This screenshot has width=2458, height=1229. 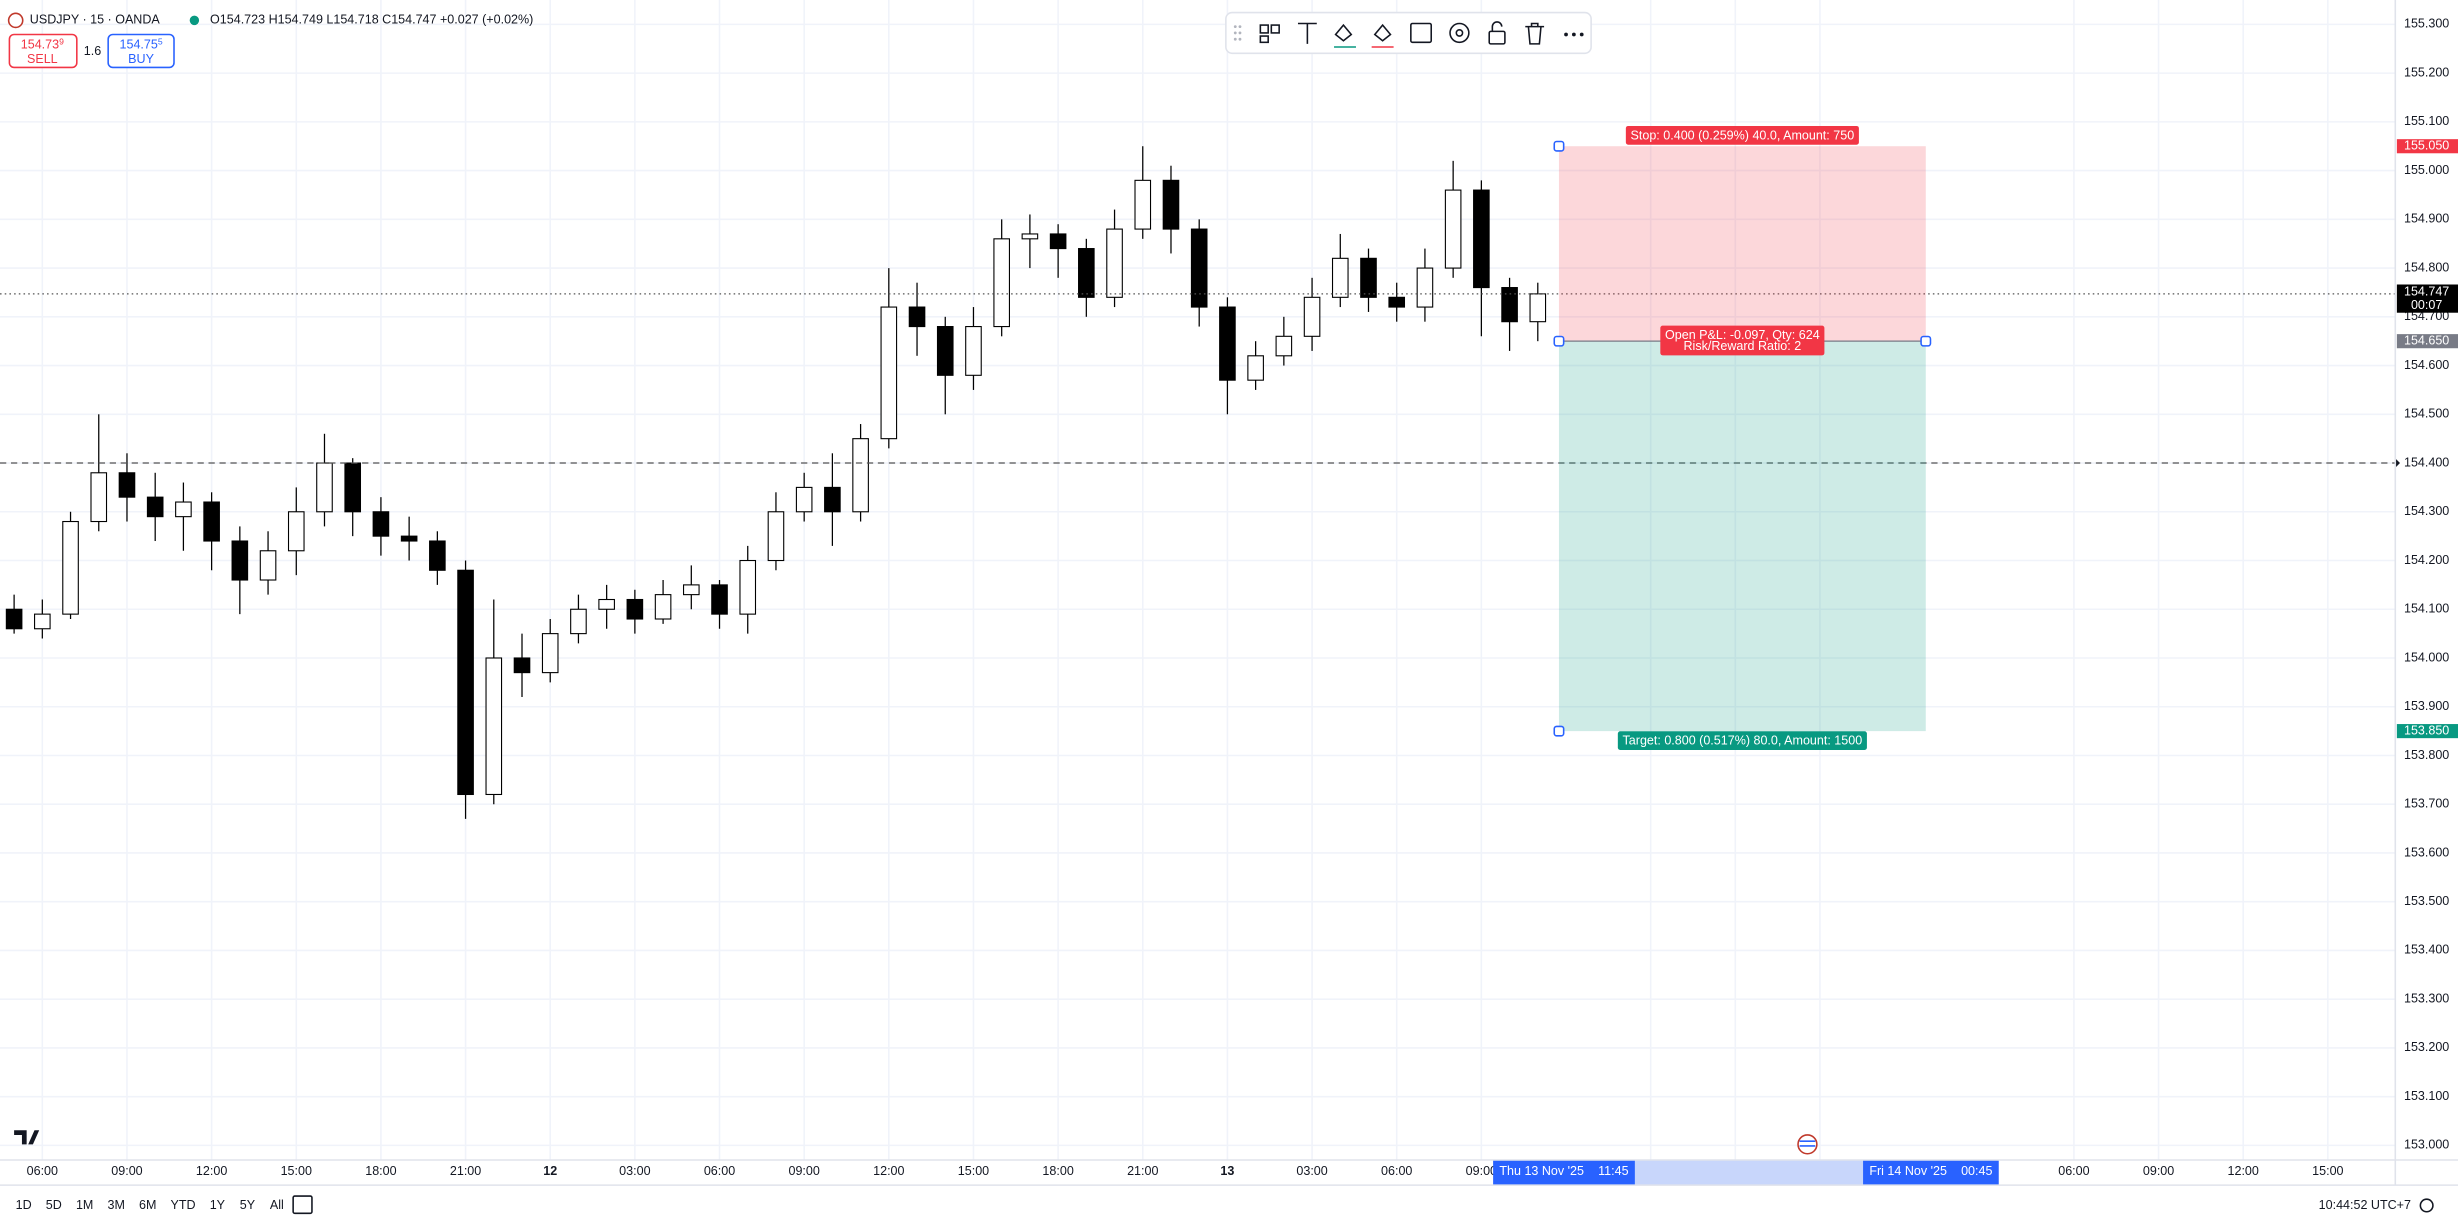 What do you see at coordinates (2426, 998) in the screenshot?
I see `y-tick-label: 153.300` at bounding box center [2426, 998].